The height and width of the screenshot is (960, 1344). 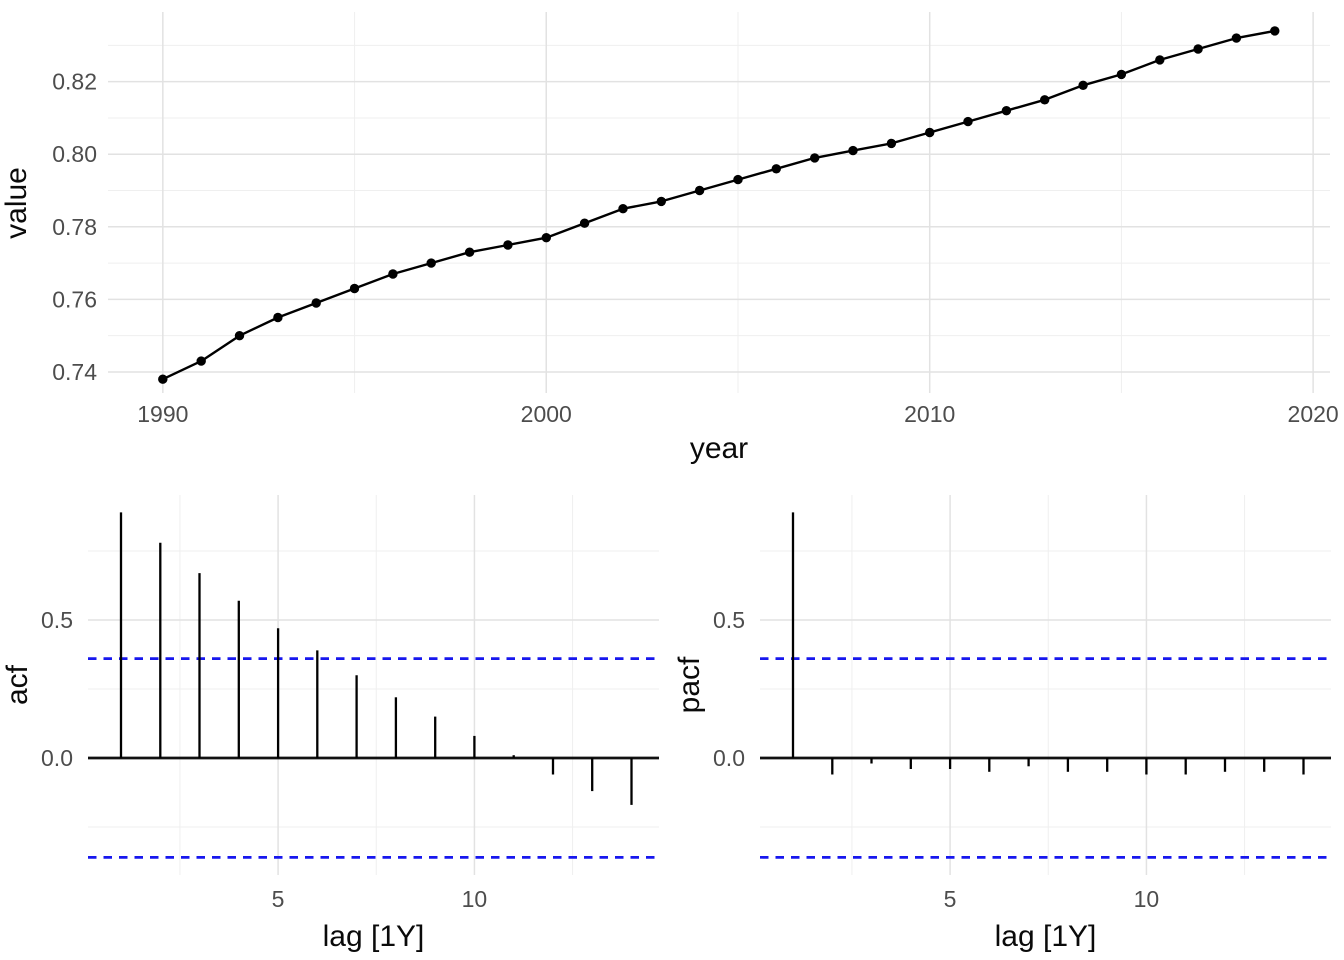 I want to click on pacf-y-tick-label: 0.0, so click(x=729, y=758).